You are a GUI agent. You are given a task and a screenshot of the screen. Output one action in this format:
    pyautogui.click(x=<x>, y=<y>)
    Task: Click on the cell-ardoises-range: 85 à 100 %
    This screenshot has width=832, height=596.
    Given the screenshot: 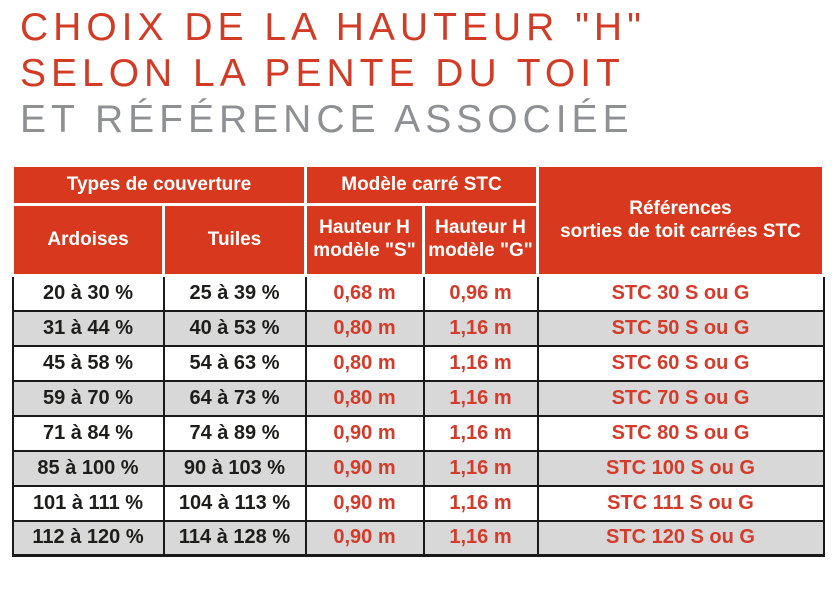 What is the action you would take?
    pyautogui.click(x=88, y=468)
    